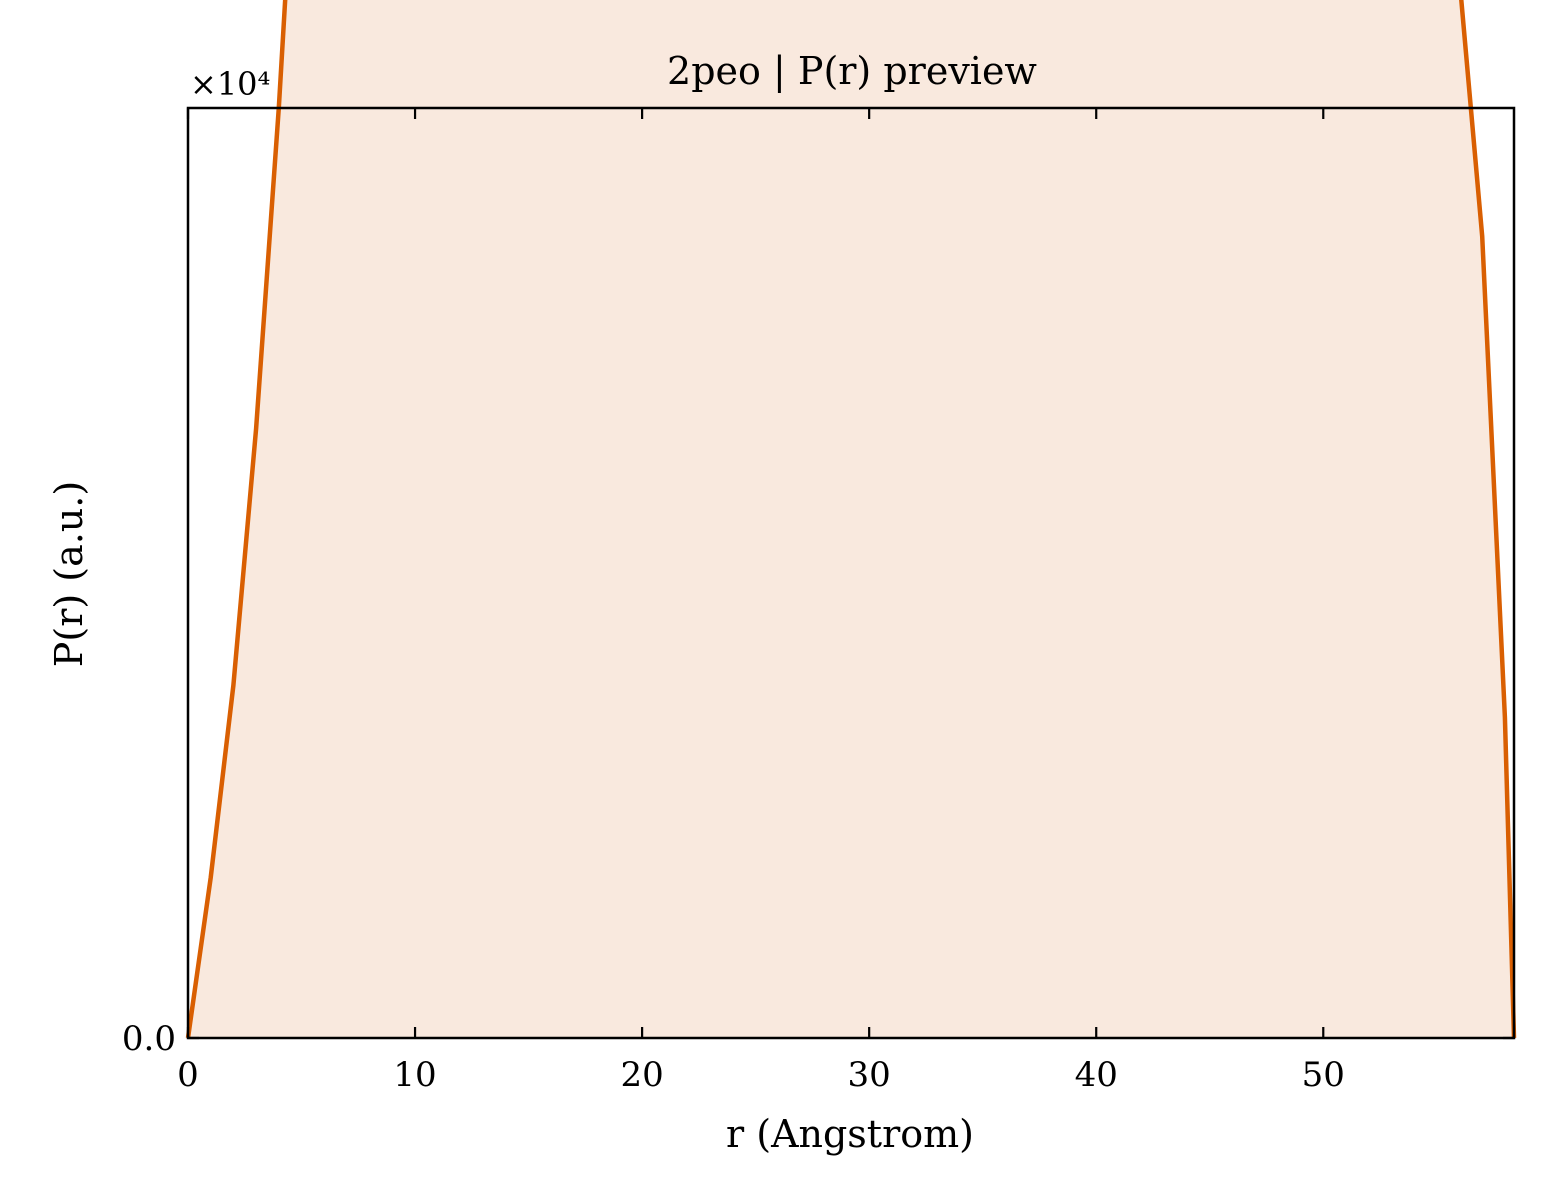 This screenshot has height=1200, width=1560. I want to click on y-axis-label: P(r) (a.u.), so click(69, 574).